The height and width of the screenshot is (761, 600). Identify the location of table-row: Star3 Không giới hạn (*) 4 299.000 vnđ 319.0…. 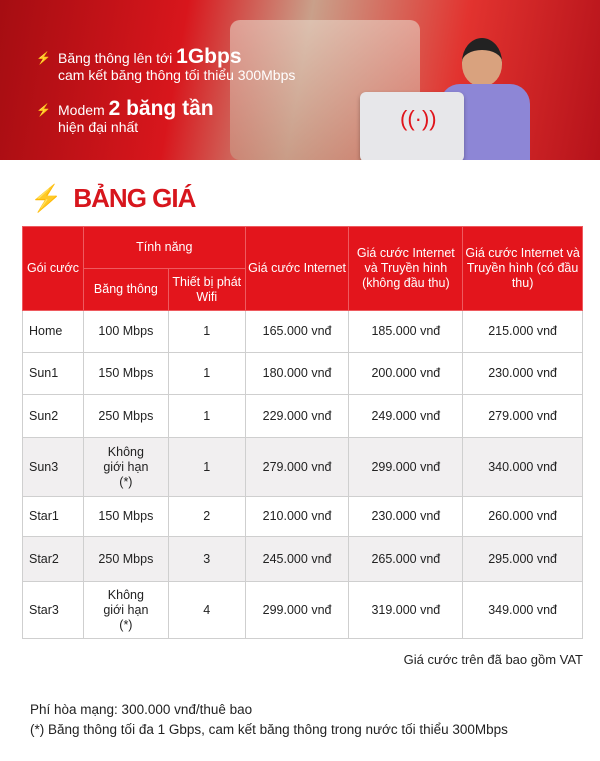
(302, 610).